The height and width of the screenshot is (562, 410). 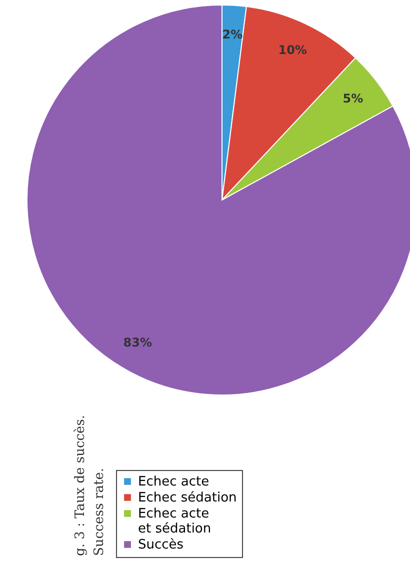 What do you see at coordinates (80, 485) in the screenshot?
I see `text: g. 3 : Taux de succès.` at bounding box center [80, 485].